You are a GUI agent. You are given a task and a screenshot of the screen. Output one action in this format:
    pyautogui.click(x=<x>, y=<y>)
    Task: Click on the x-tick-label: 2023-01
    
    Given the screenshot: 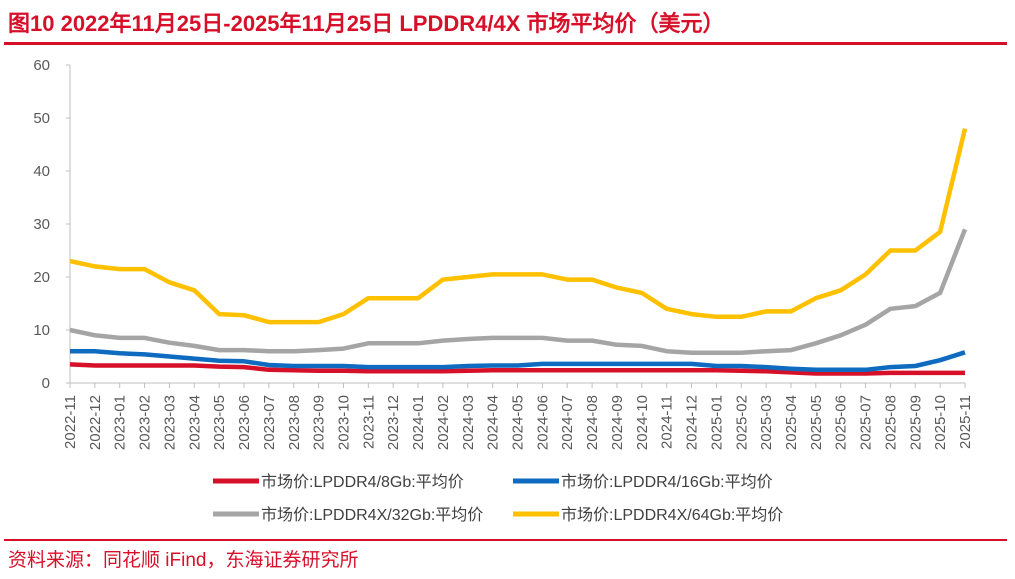 What is the action you would take?
    pyautogui.click(x=120, y=422)
    